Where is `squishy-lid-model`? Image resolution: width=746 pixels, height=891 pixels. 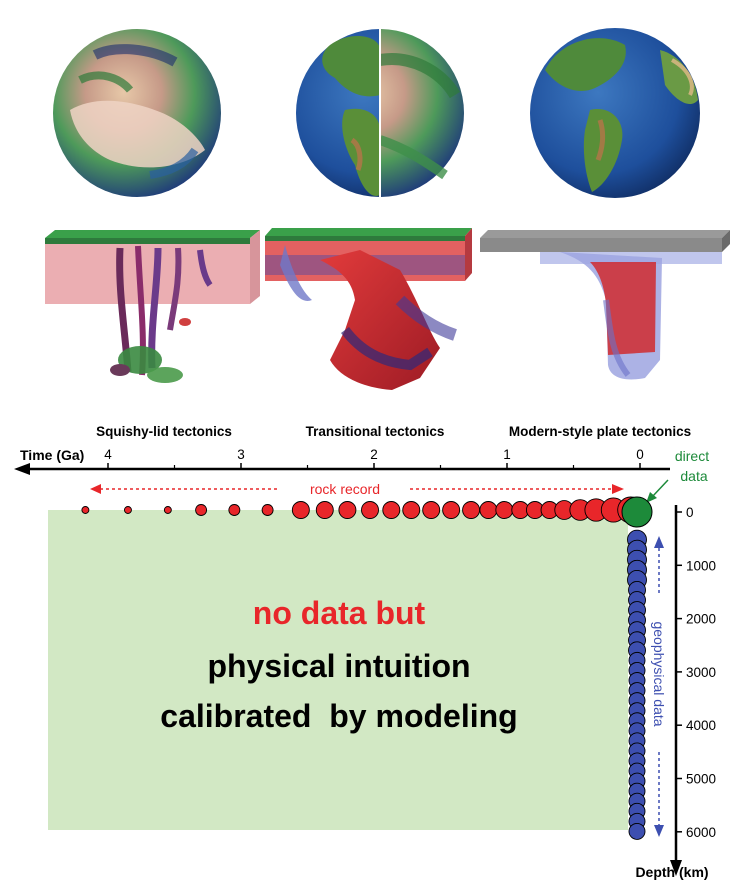 squishy-lid-model is located at coordinates (152, 306).